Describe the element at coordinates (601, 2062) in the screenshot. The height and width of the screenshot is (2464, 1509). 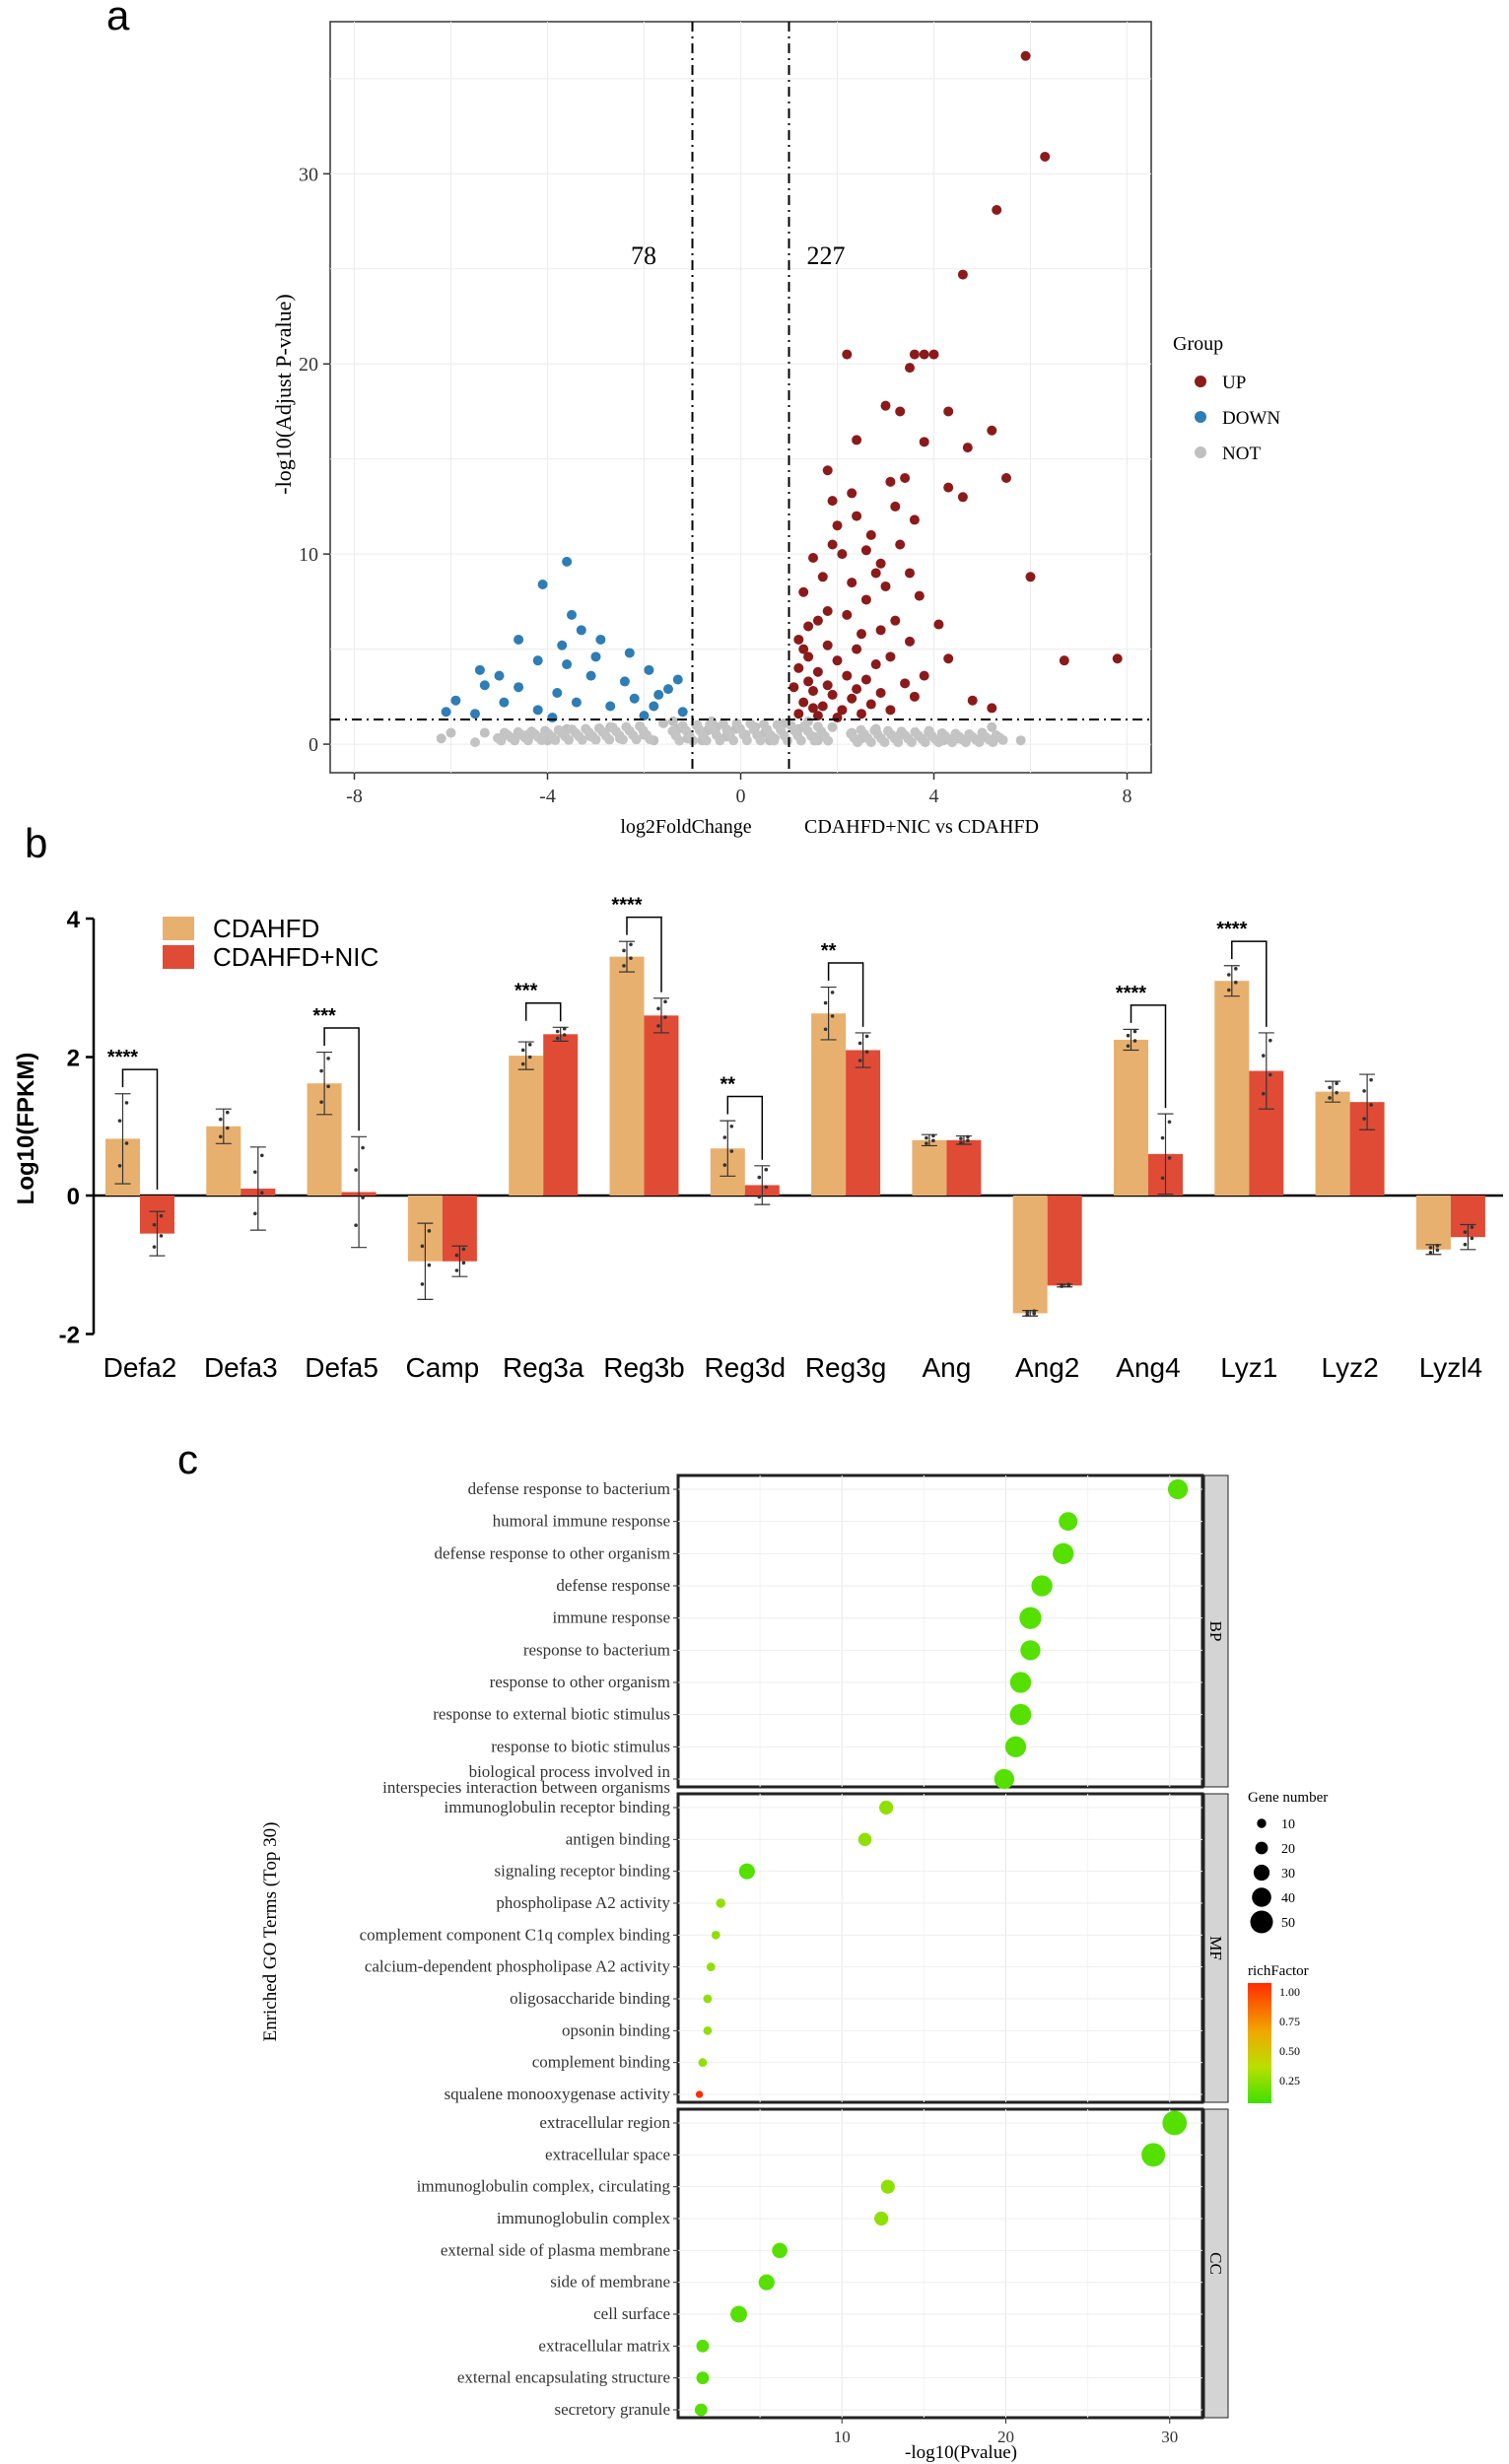
I see `go-term-label: complement binding` at that location.